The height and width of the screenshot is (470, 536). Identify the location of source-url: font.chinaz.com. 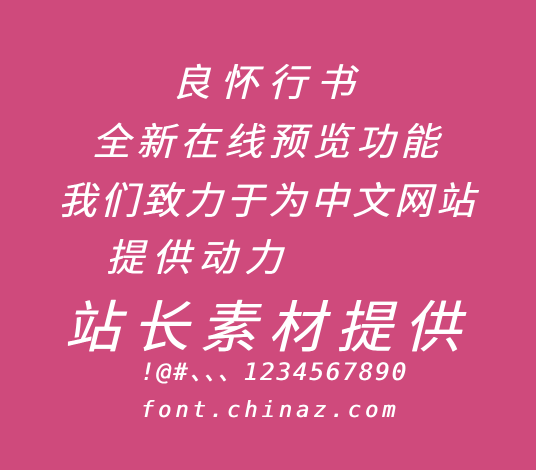
(270, 410).